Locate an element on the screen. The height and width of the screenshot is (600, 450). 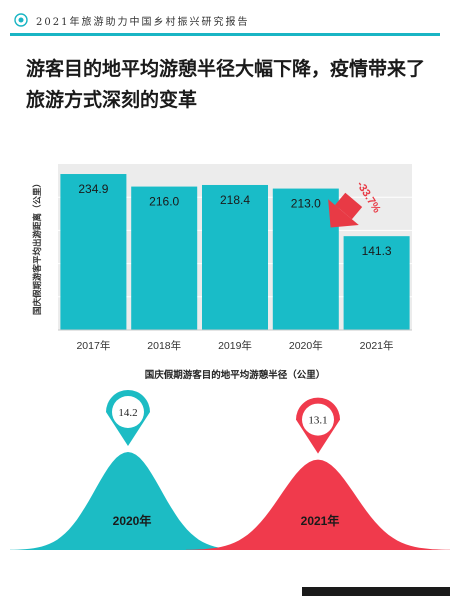
headline-line-1: 游客目的地平均游憩半径大幅下降，疫情带来了 is located at coordinates (226, 69).